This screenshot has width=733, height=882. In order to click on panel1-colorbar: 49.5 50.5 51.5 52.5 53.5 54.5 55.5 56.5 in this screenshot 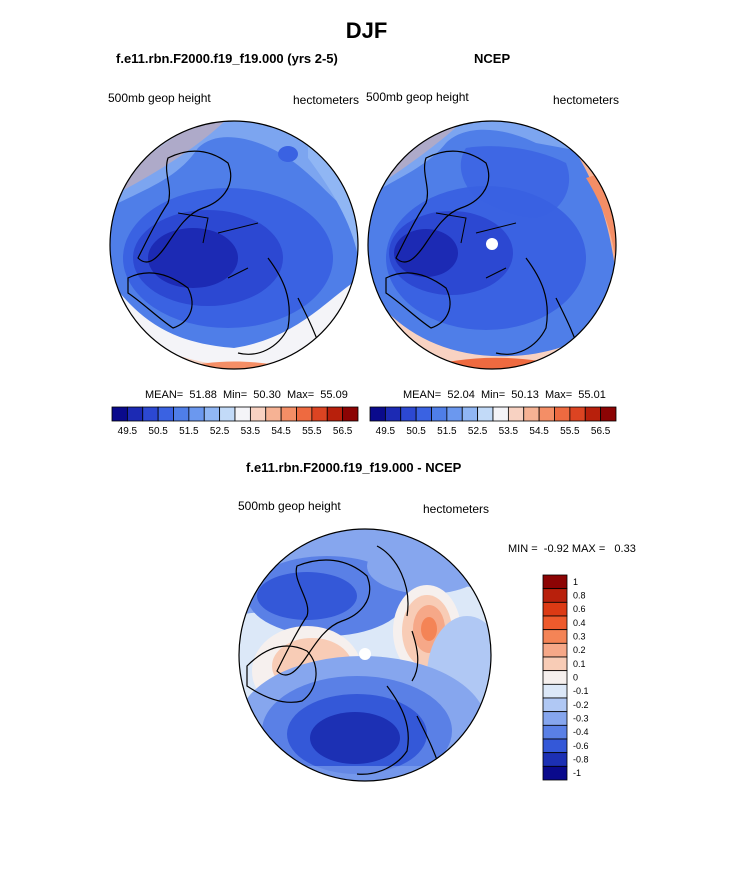, I will do `click(235, 421)`.